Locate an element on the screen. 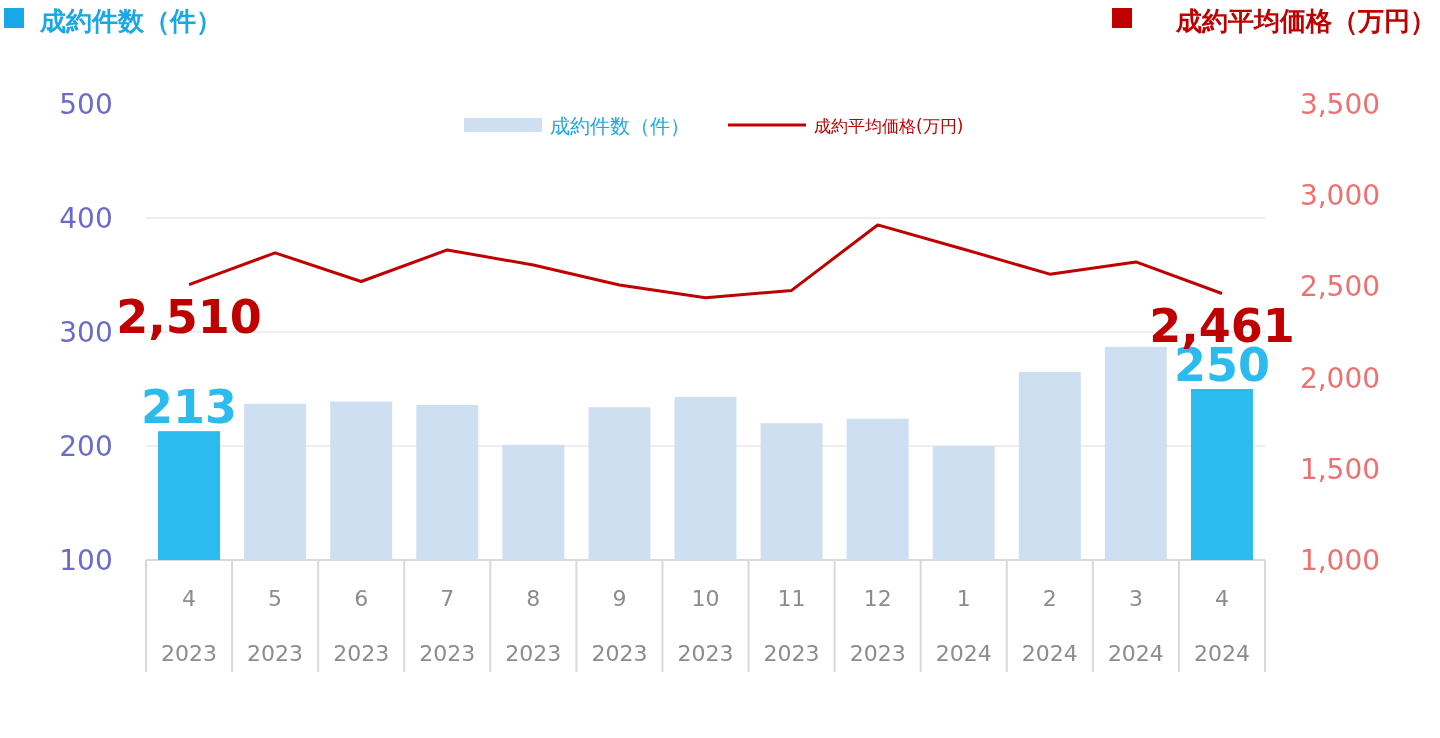  data-label: 2,510 is located at coordinates (189, 316).